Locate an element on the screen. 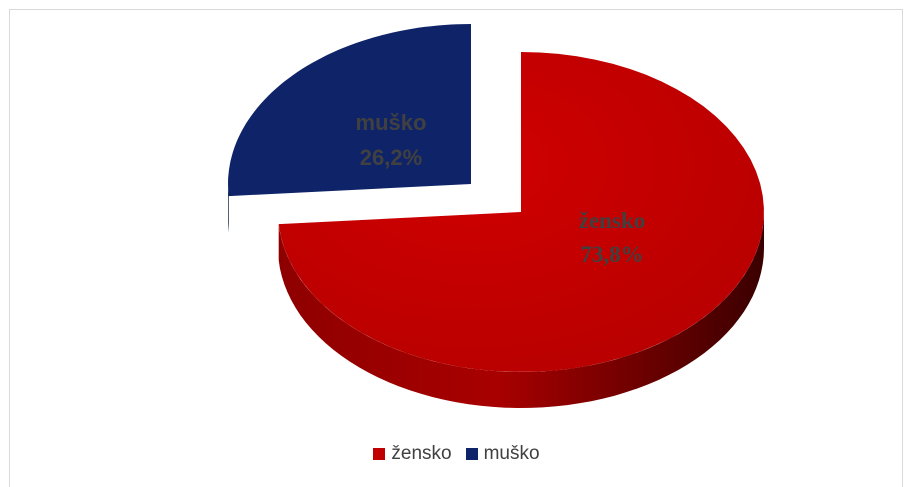 Image resolution: width=913 pixels, height=487 pixels. legend-item-musko: muško is located at coordinates (502, 454).